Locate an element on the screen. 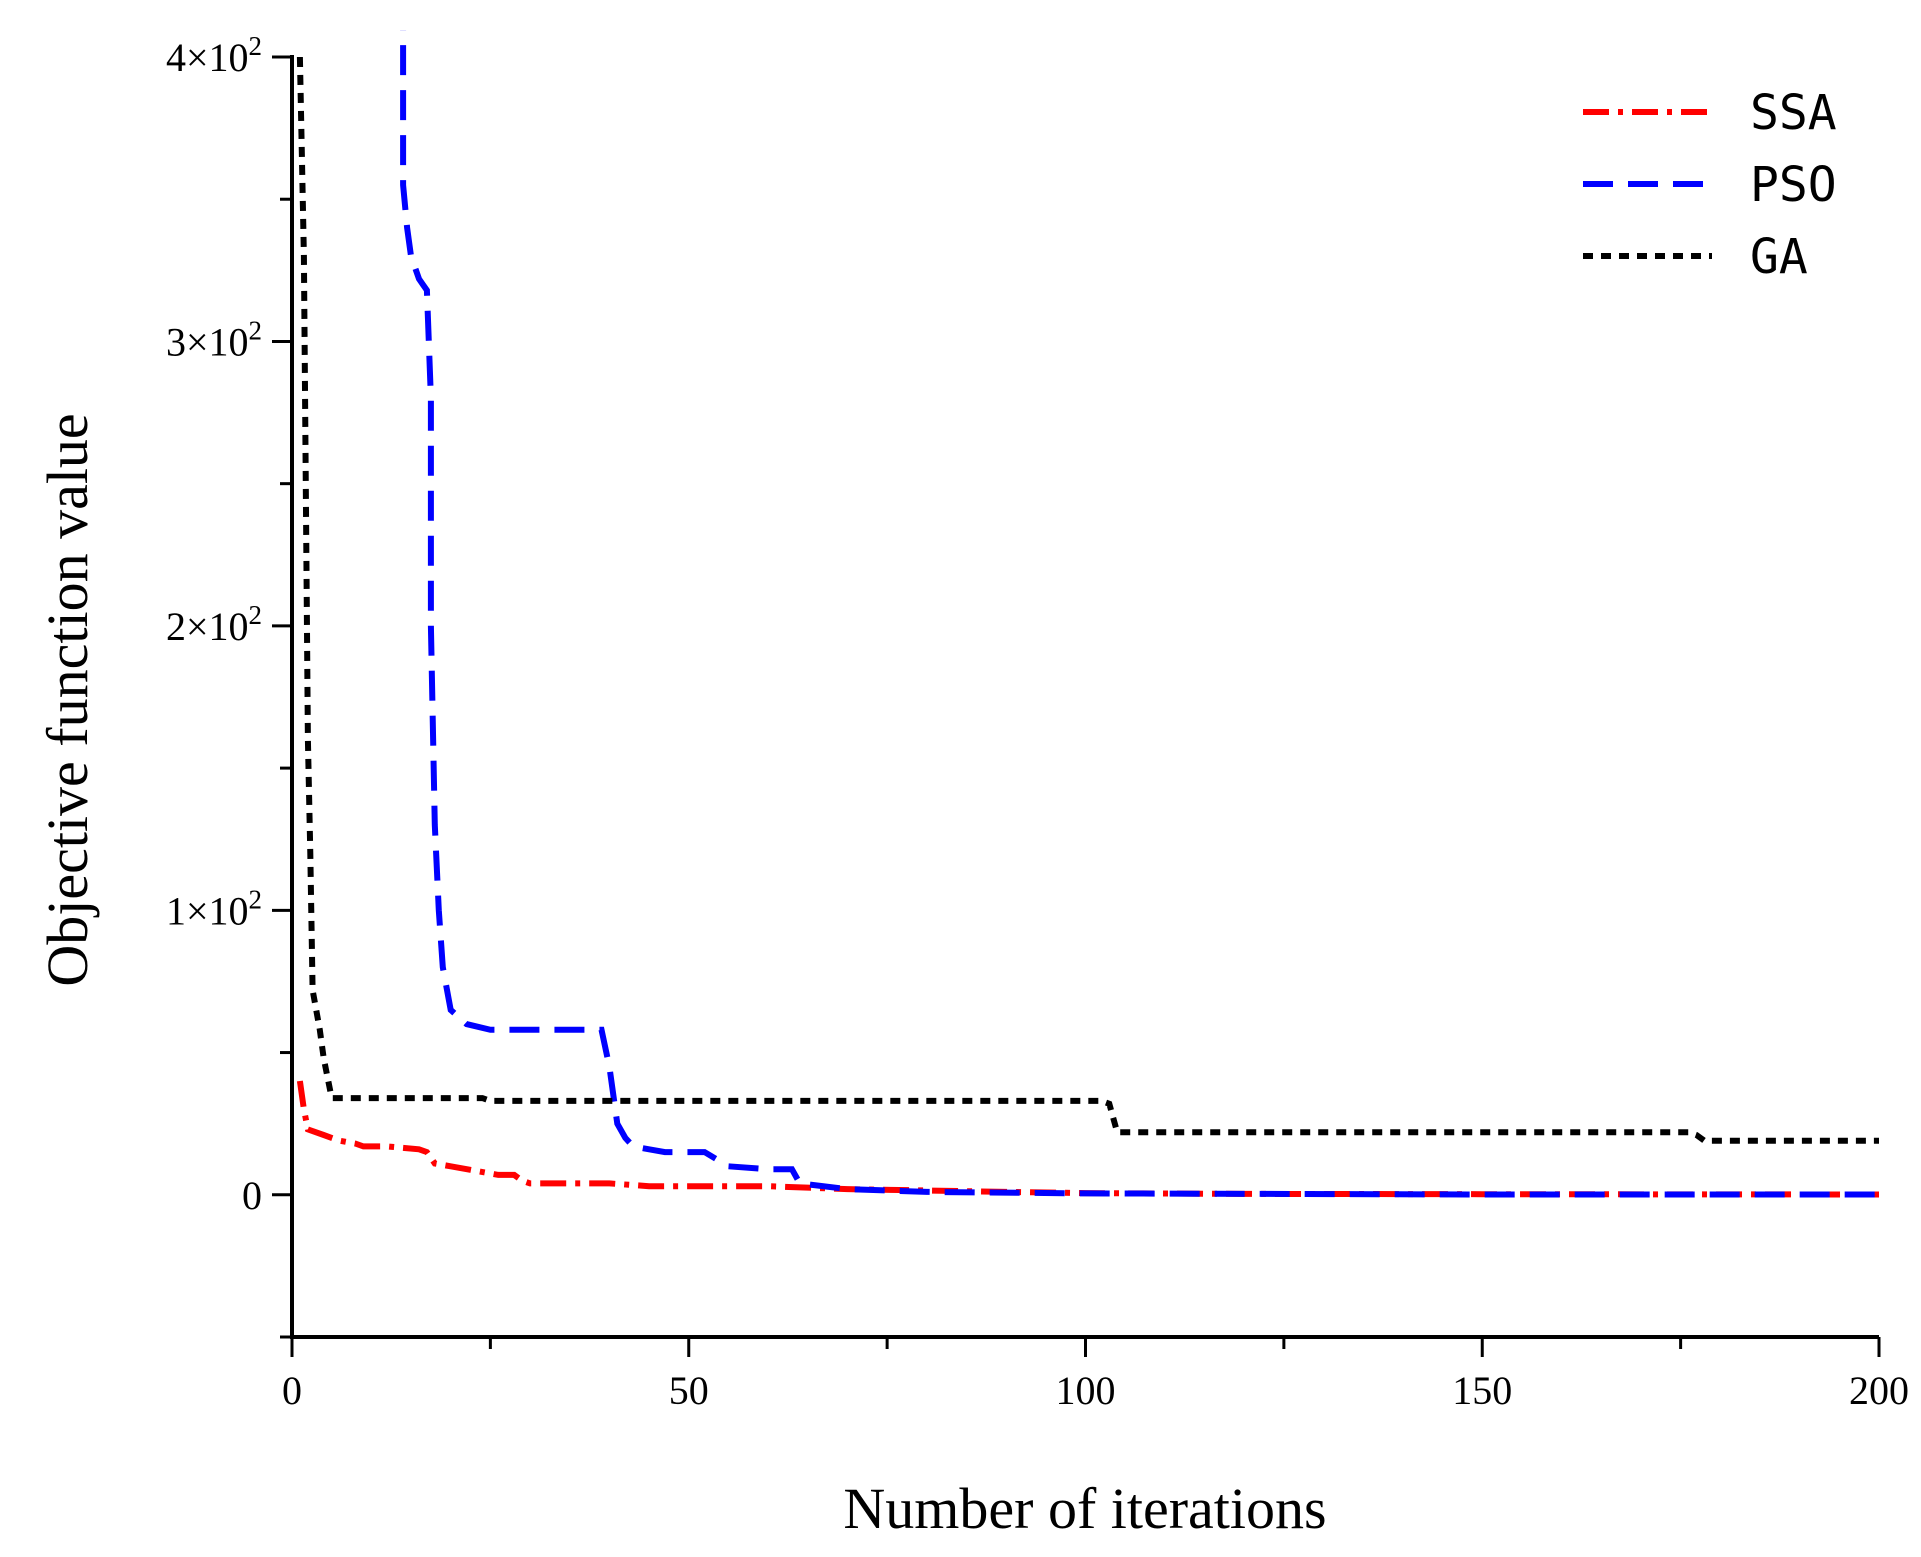 The width and height of the screenshot is (1921, 1557). legend-label-ssa: SSA is located at coordinates (1793, 113).